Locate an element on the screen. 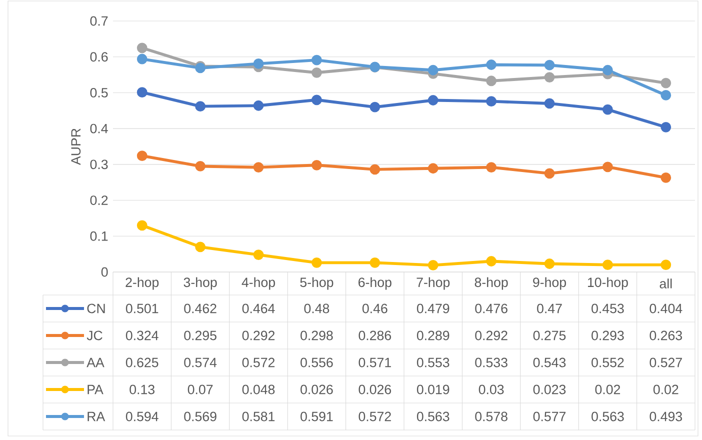  data-label: 0.543 is located at coordinates (549, 363).